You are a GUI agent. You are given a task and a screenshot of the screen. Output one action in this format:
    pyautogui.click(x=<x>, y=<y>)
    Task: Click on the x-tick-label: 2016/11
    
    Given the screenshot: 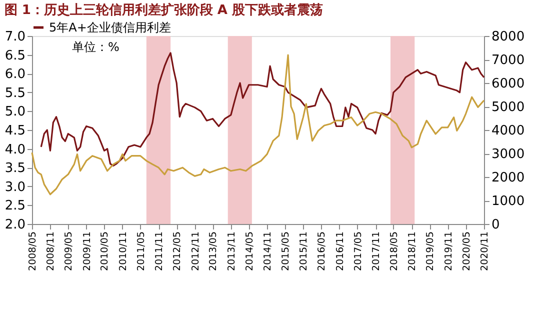 What is the action you would take?
    pyautogui.click(x=340, y=251)
    